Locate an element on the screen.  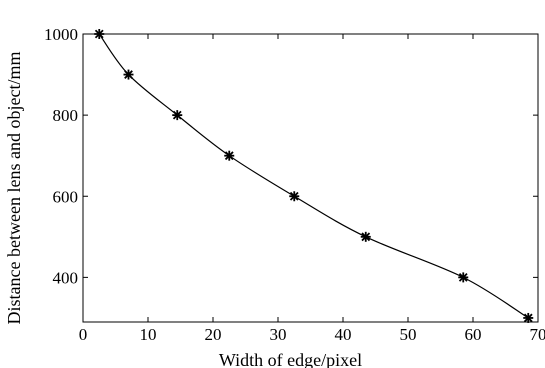
x-tick-label: 10 is located at coordinates (148, 334).